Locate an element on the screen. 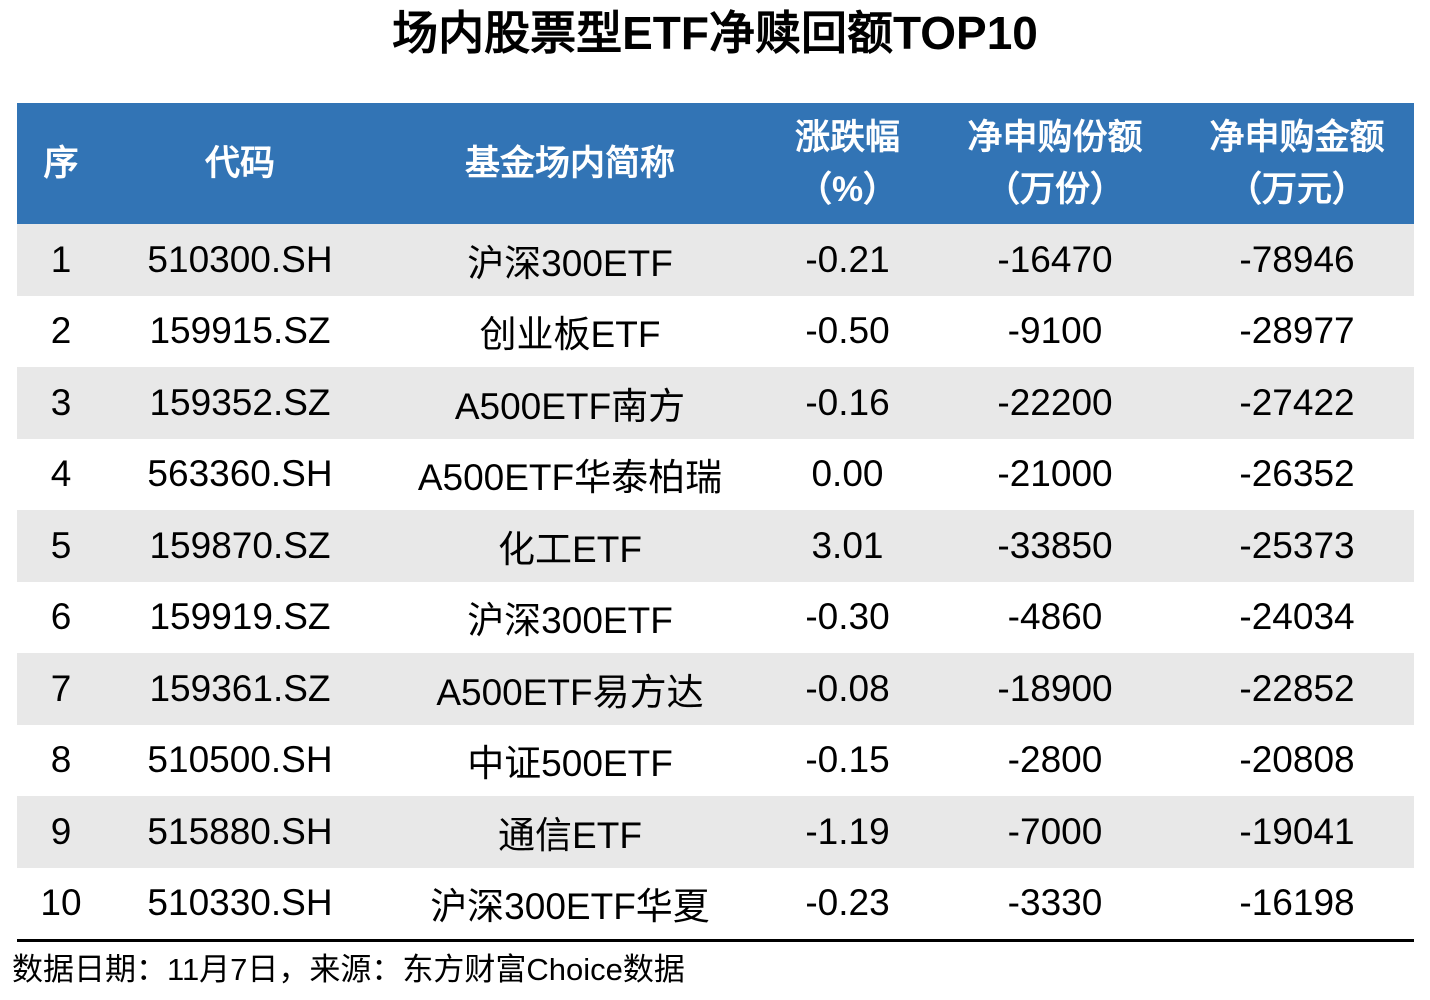  cell-seq: 1 is located at coordinates (61, 259).